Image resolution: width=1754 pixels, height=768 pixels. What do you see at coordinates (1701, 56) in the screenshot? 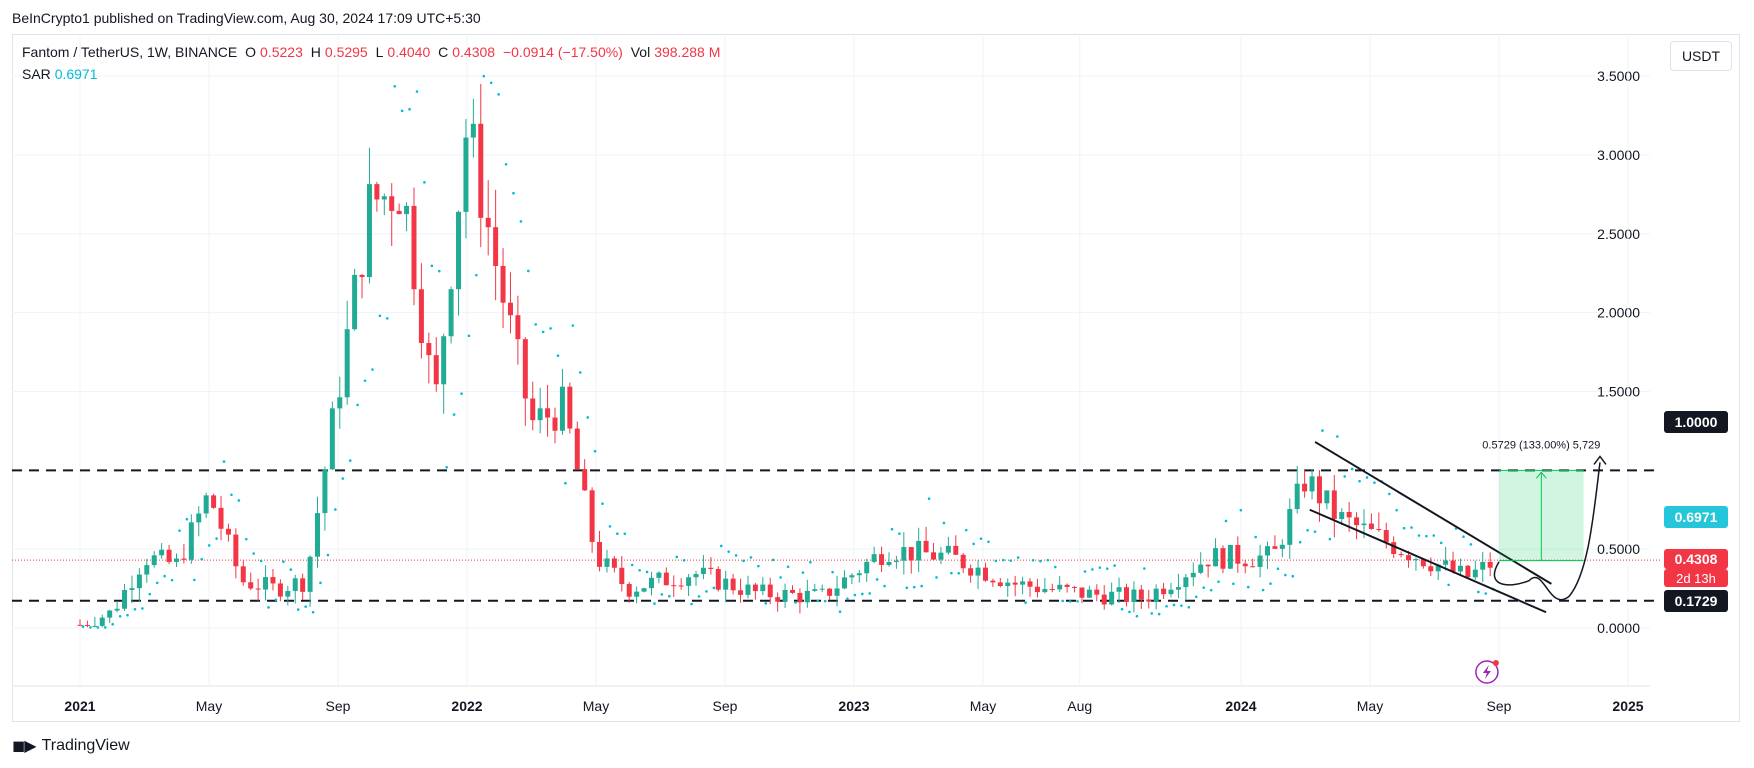
I see `currency-button: USDT` at bounding box center [1701, 56].